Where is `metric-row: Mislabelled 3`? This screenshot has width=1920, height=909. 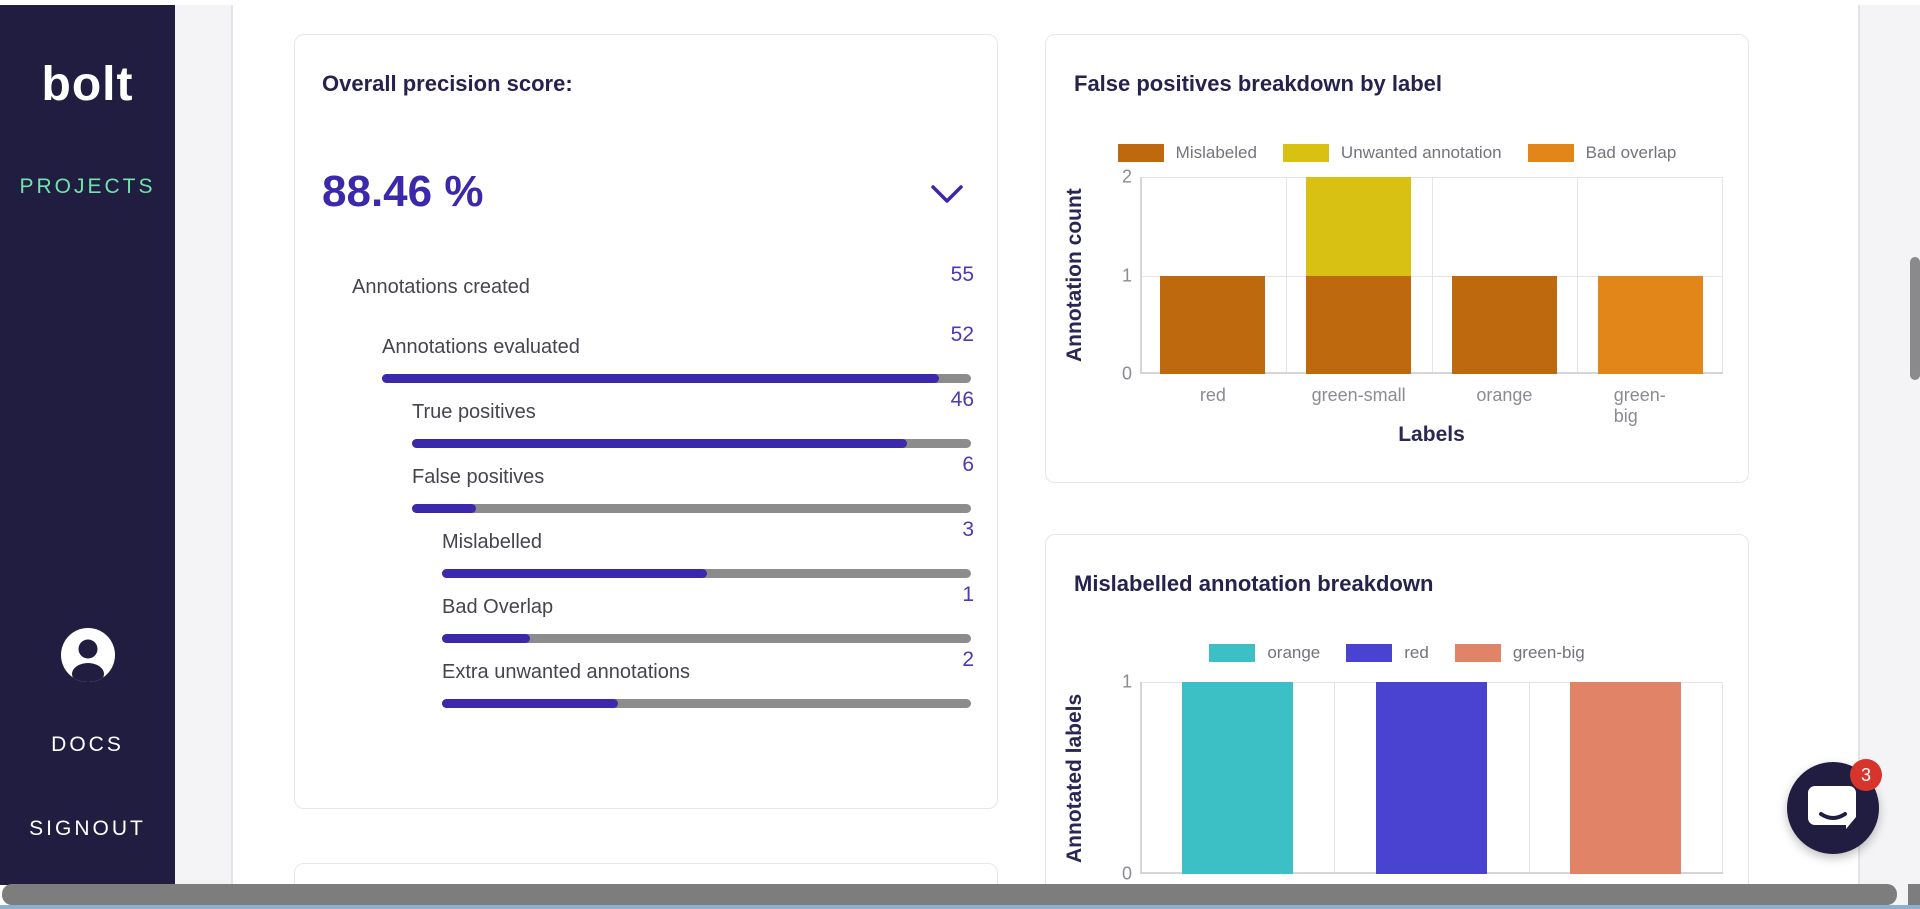
metric-row: Mislabelled 3 is located at coordinates (646, 548).